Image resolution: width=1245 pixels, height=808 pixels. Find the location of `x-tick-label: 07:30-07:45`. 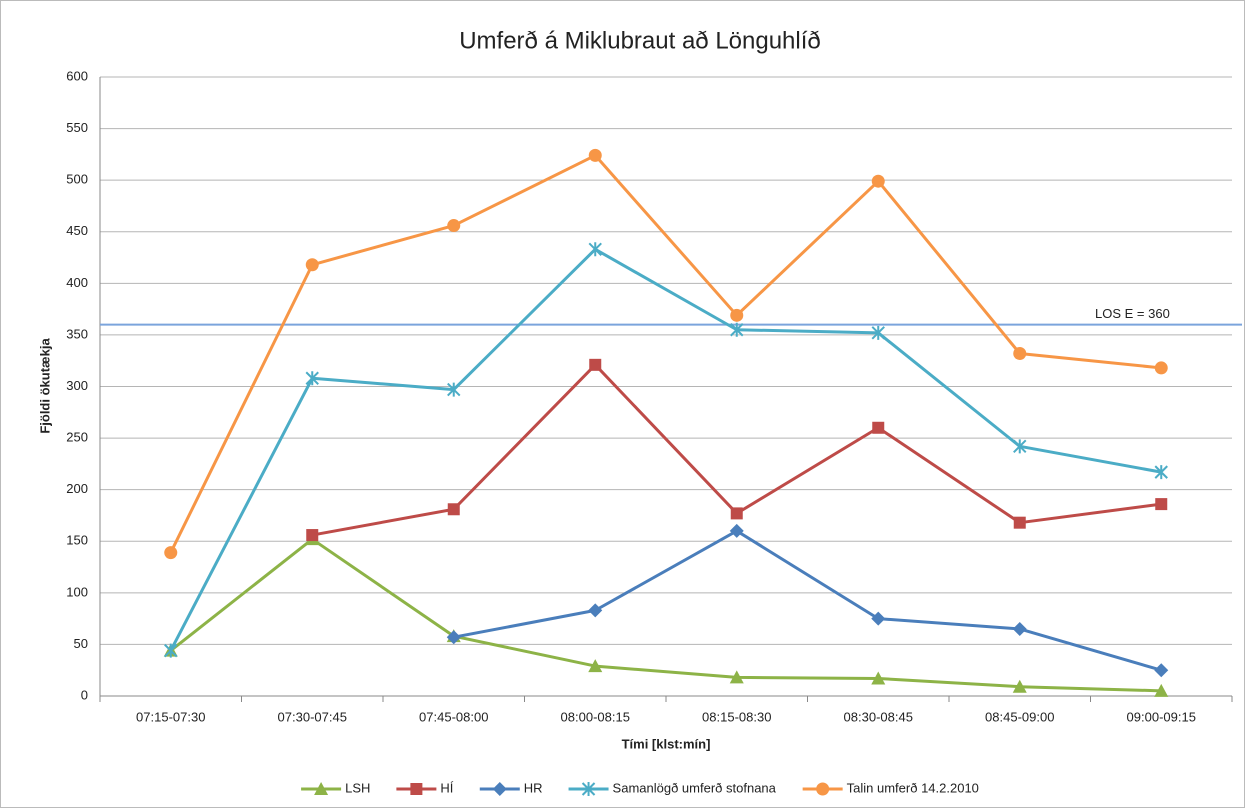

x-tick-label: 07:30-07:45 is located at coordinates (312, 716).